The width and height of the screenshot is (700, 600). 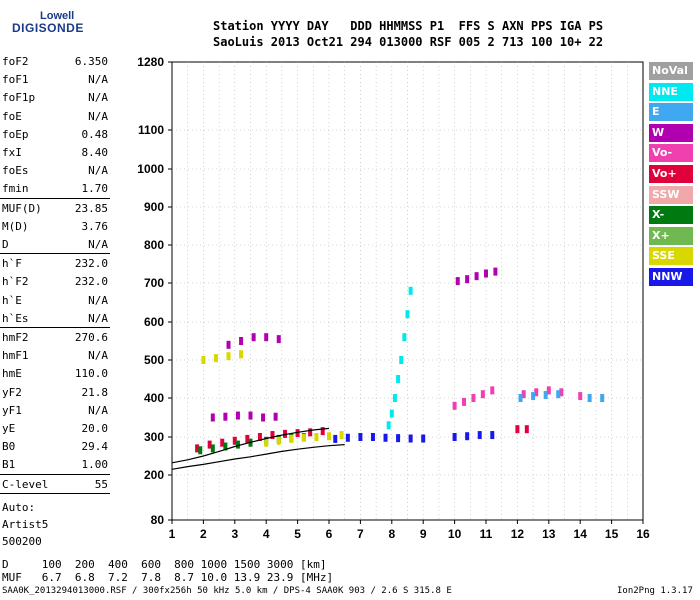 I want to click on y-tick-label: 900, so click(x=154, y=207).